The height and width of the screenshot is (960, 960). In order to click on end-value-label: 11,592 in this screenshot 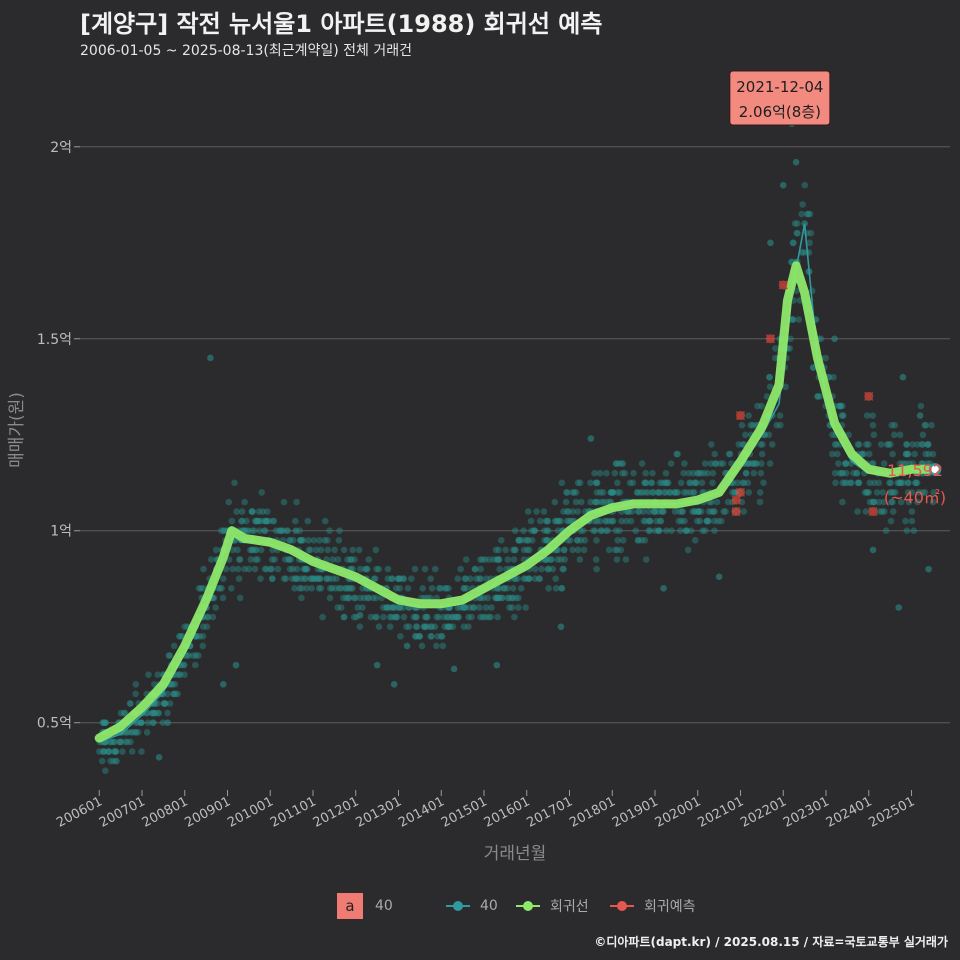, I will do `click(915, 470)`.